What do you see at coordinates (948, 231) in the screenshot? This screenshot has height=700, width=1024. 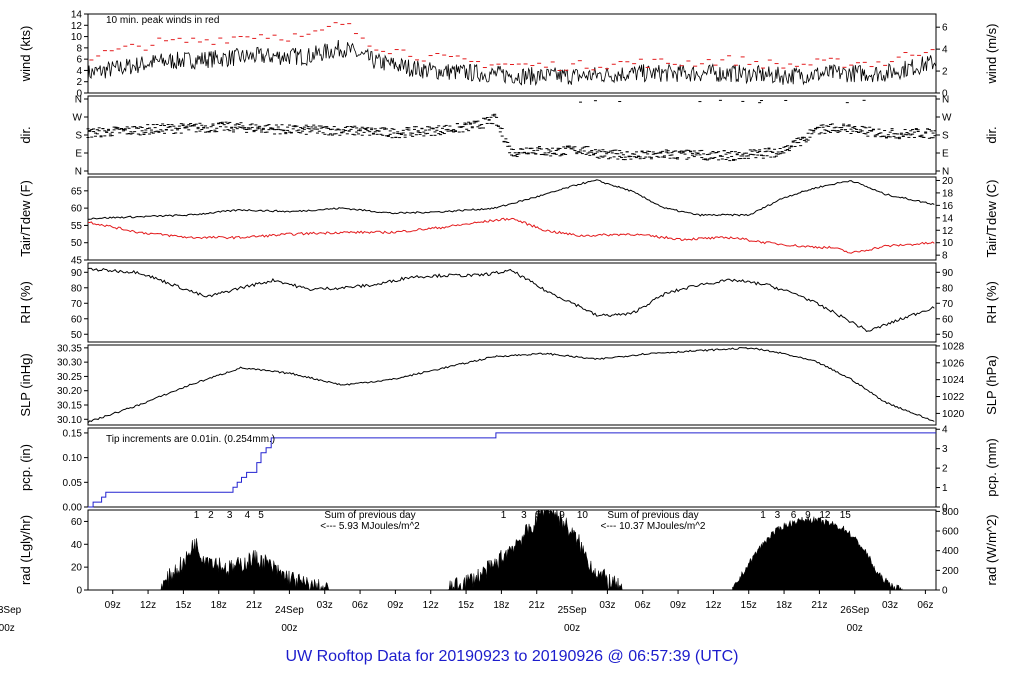 I see `temp-right-tick-label: 12` at bounding box center [948, 231].